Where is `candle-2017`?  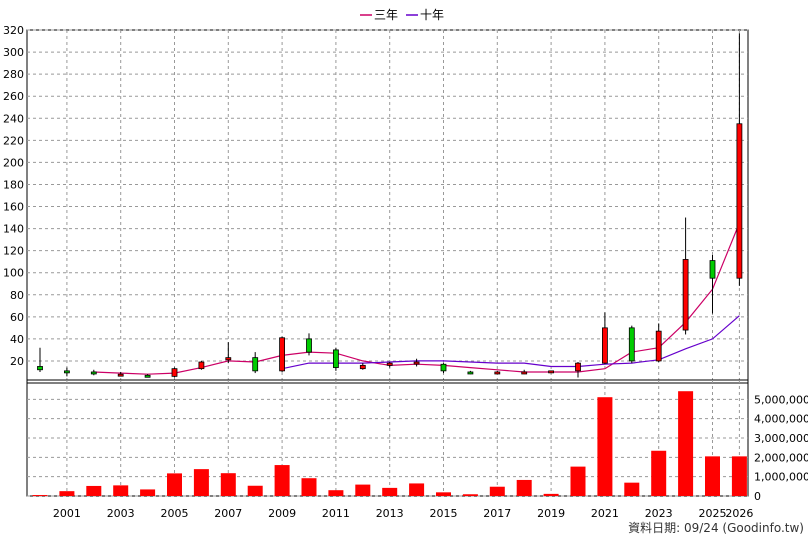 candle-2017 is located at coordinates (497, 372).